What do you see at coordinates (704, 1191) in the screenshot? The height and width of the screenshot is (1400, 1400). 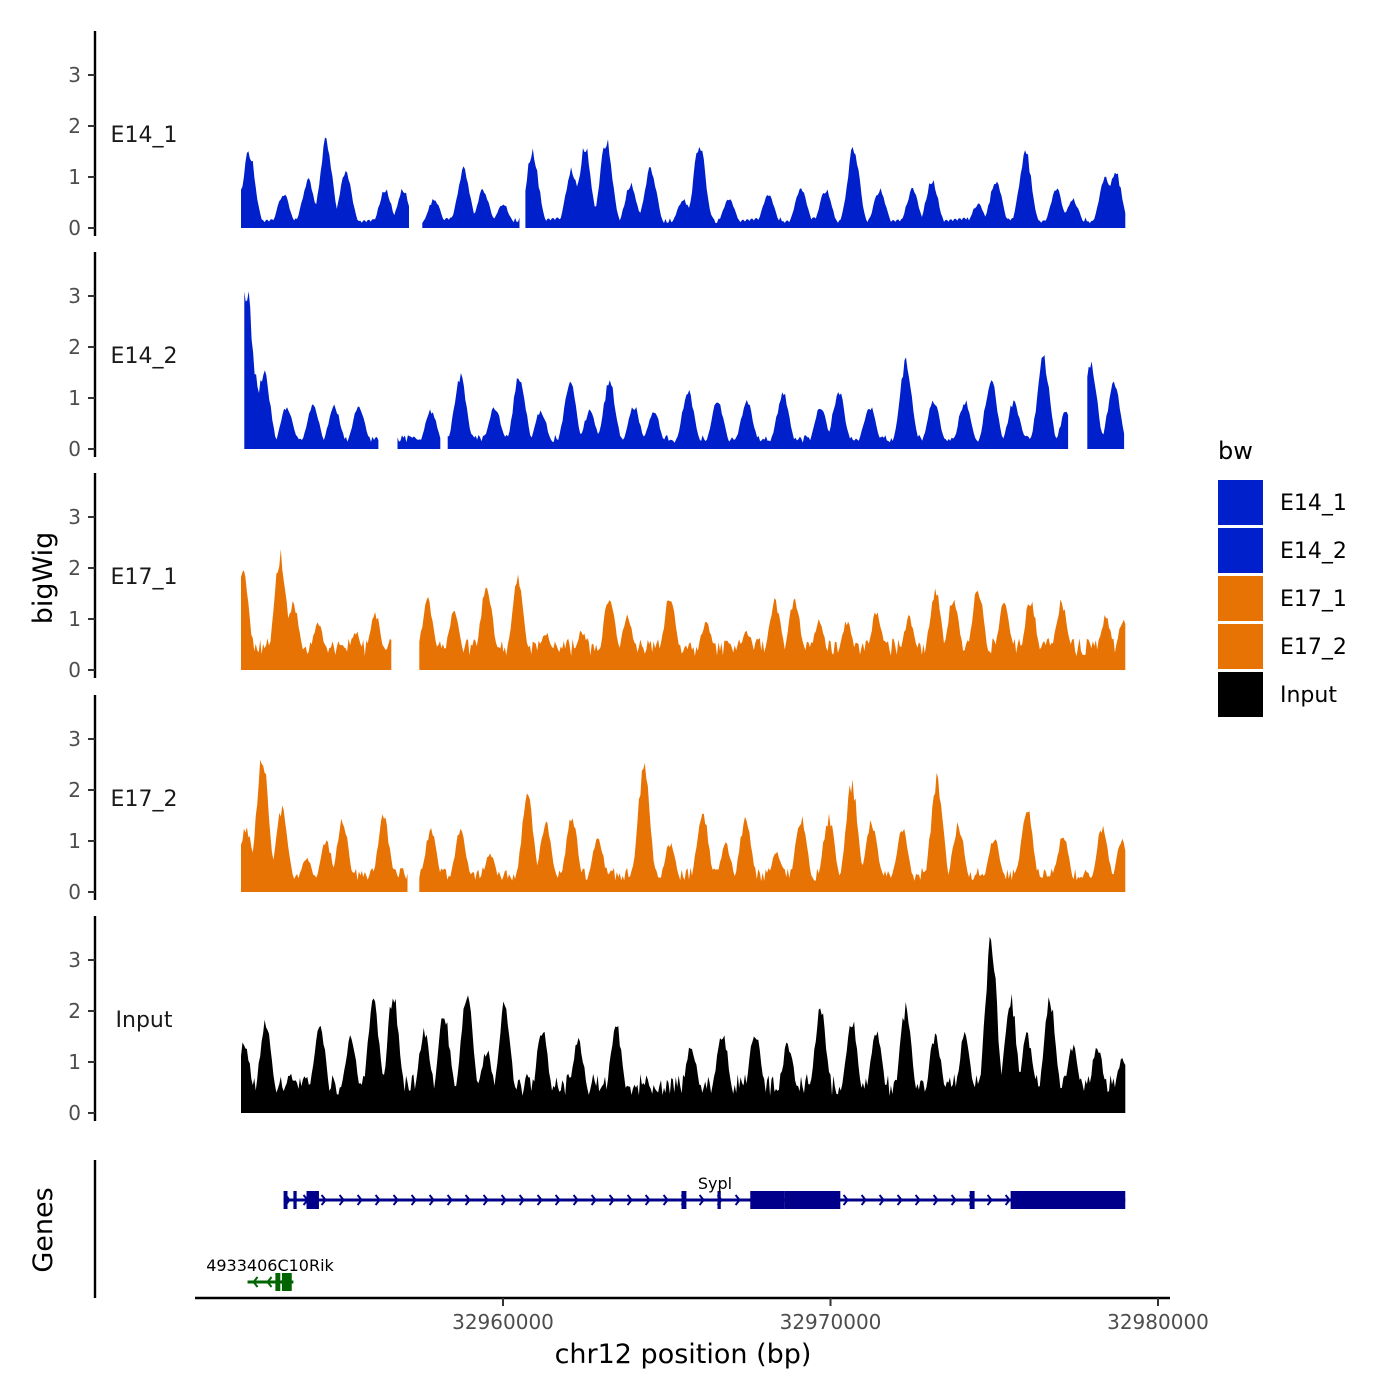 I see `gene-Sypl: Sypl` at bounding box center [704, 1191].